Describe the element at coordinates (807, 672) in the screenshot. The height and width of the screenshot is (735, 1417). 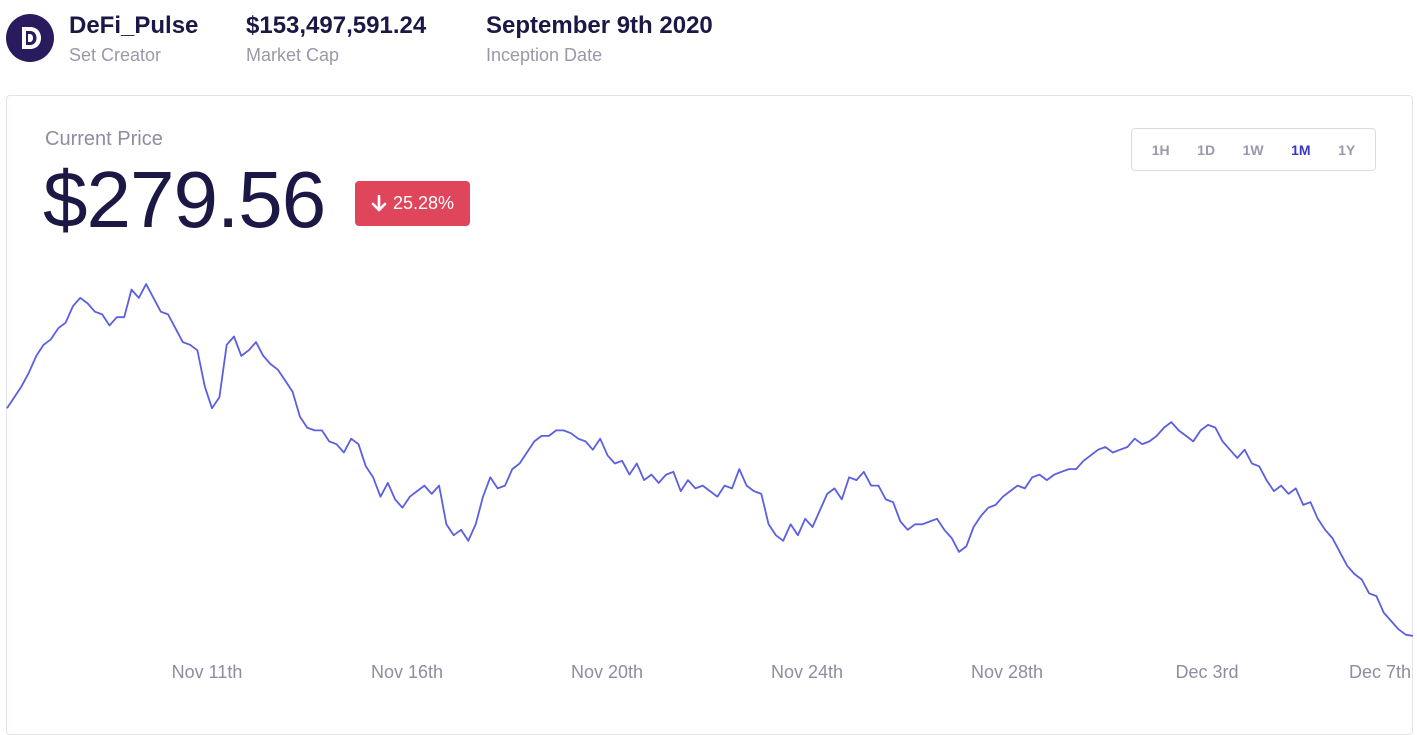
I see `x-axis-tick-label: Nov 24th` at that location.